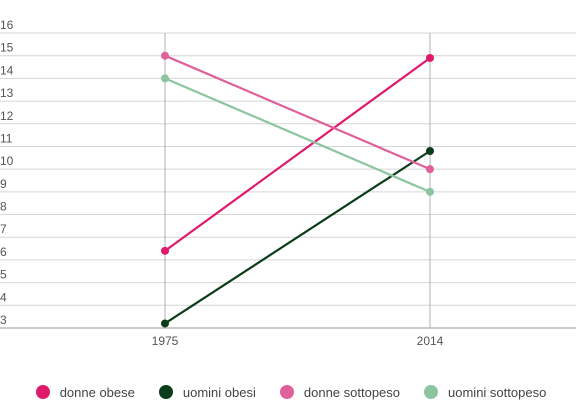  What do you see at coordinates (165, 341) in the screenshot?
I see `x-tick-label: 1975` at bounding box center [165, 341].